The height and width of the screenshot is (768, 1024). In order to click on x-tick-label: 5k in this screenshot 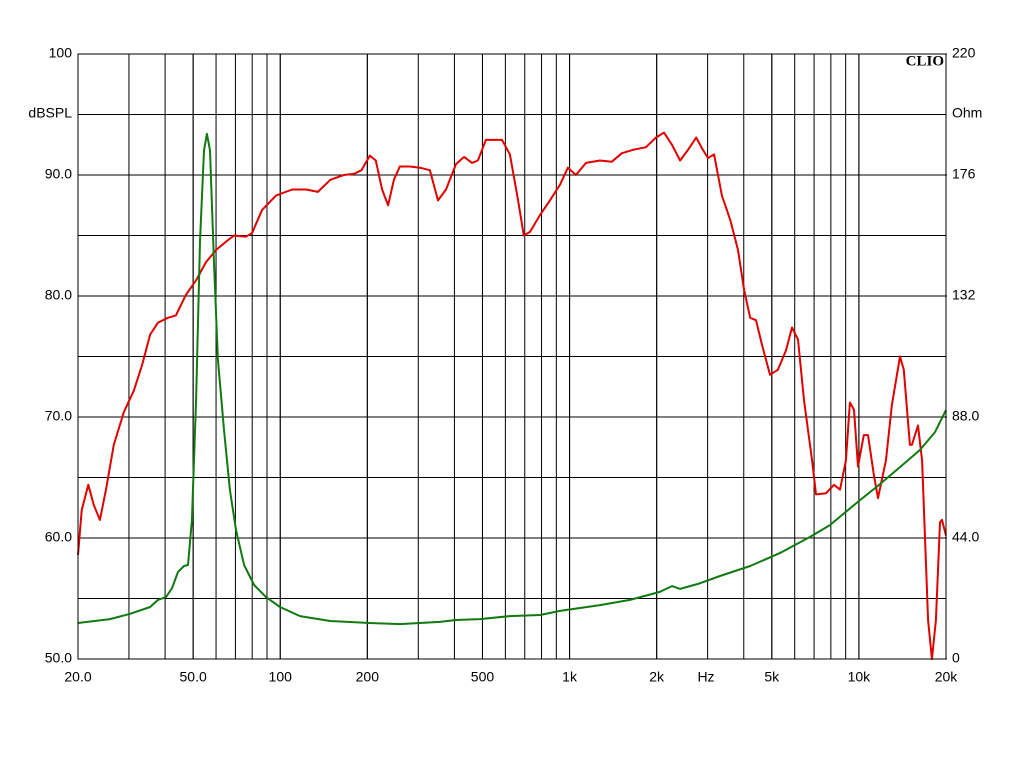, I will do `click(772, 677)`.